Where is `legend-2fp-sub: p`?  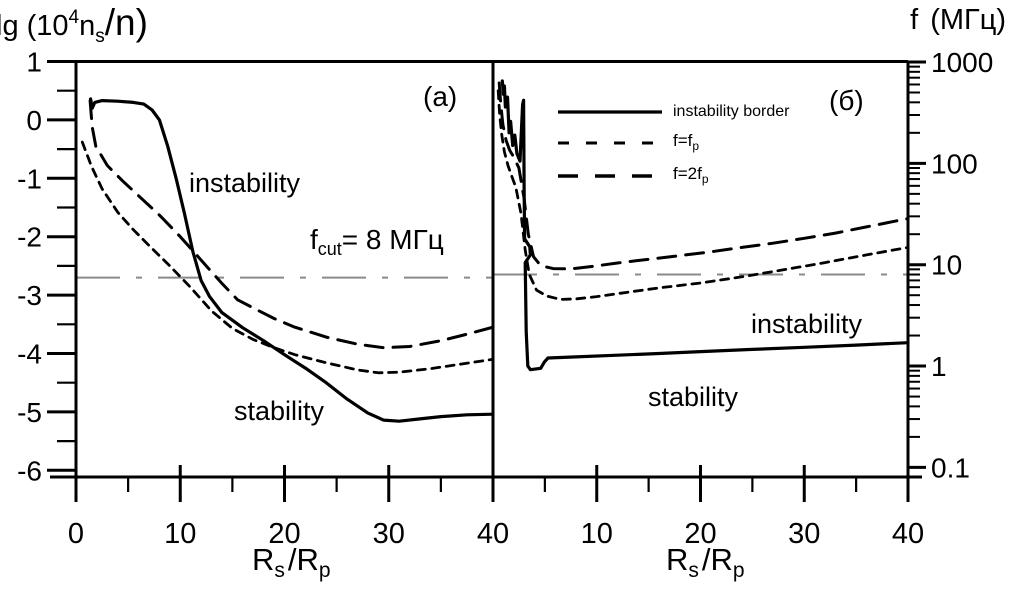
legend-2fp-sub: p is located at coordinates (705, 179).